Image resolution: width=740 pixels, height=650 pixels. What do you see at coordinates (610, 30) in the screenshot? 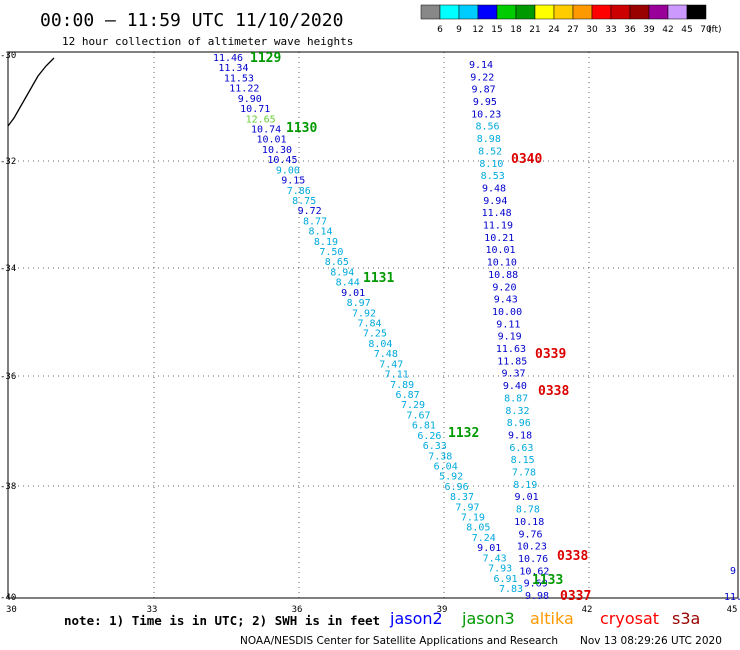
I see `legend-label: 33` at bounding box center [610, 30].